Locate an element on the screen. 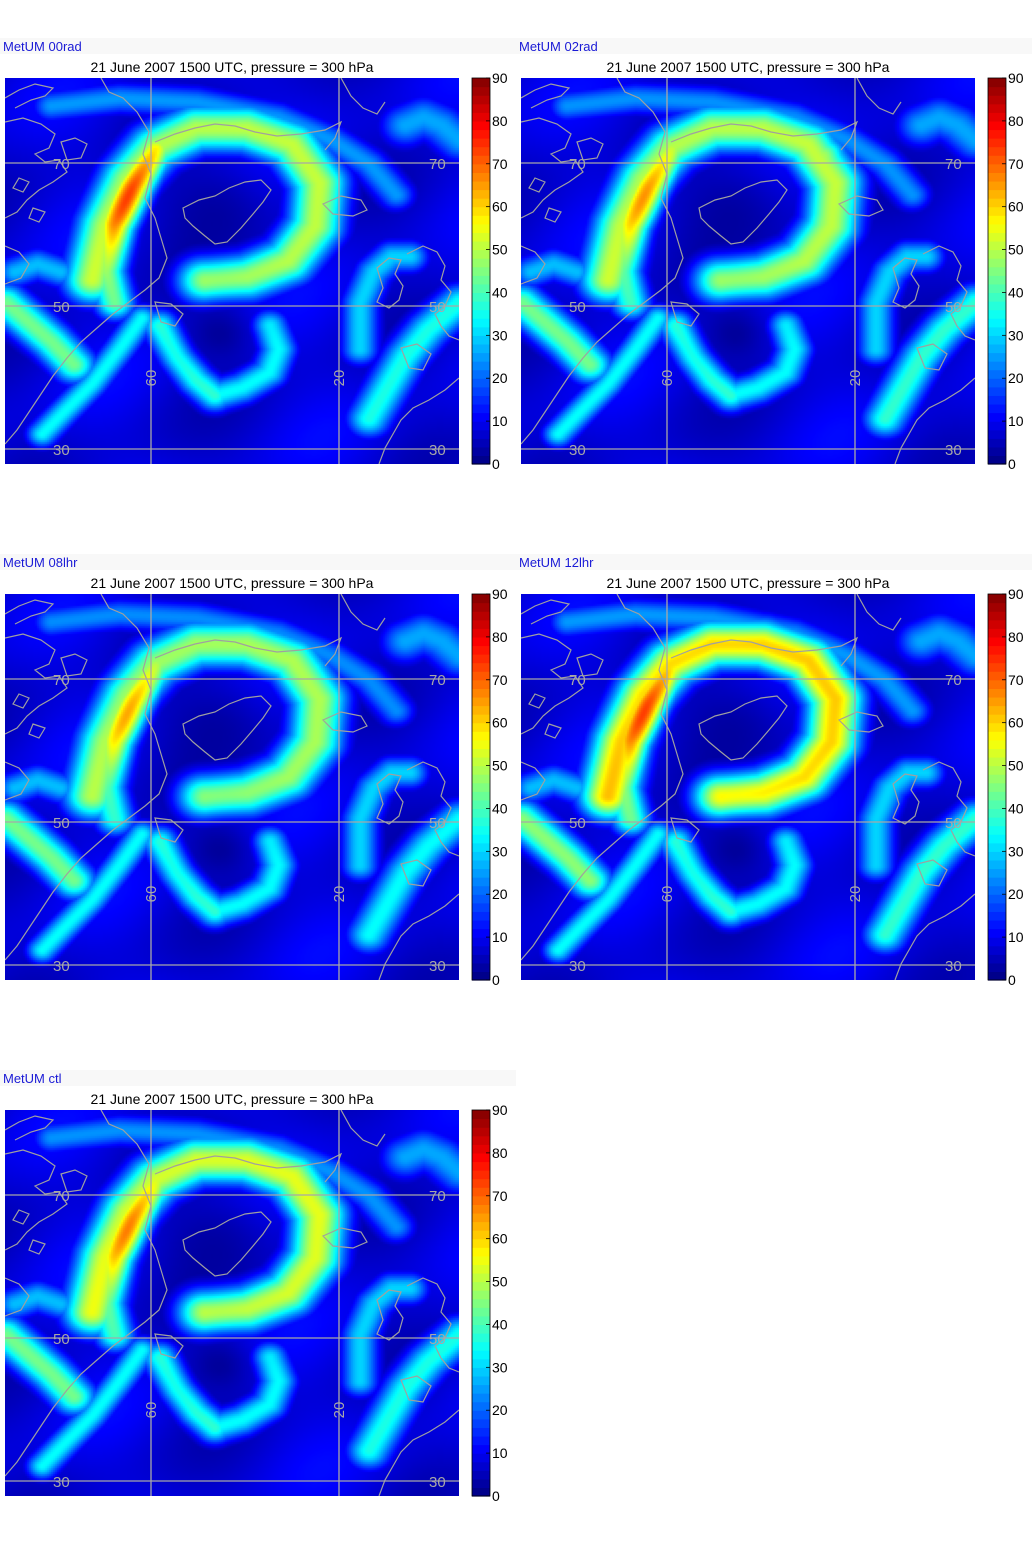  wind-speed-map is located at coordinates (232, 1303).